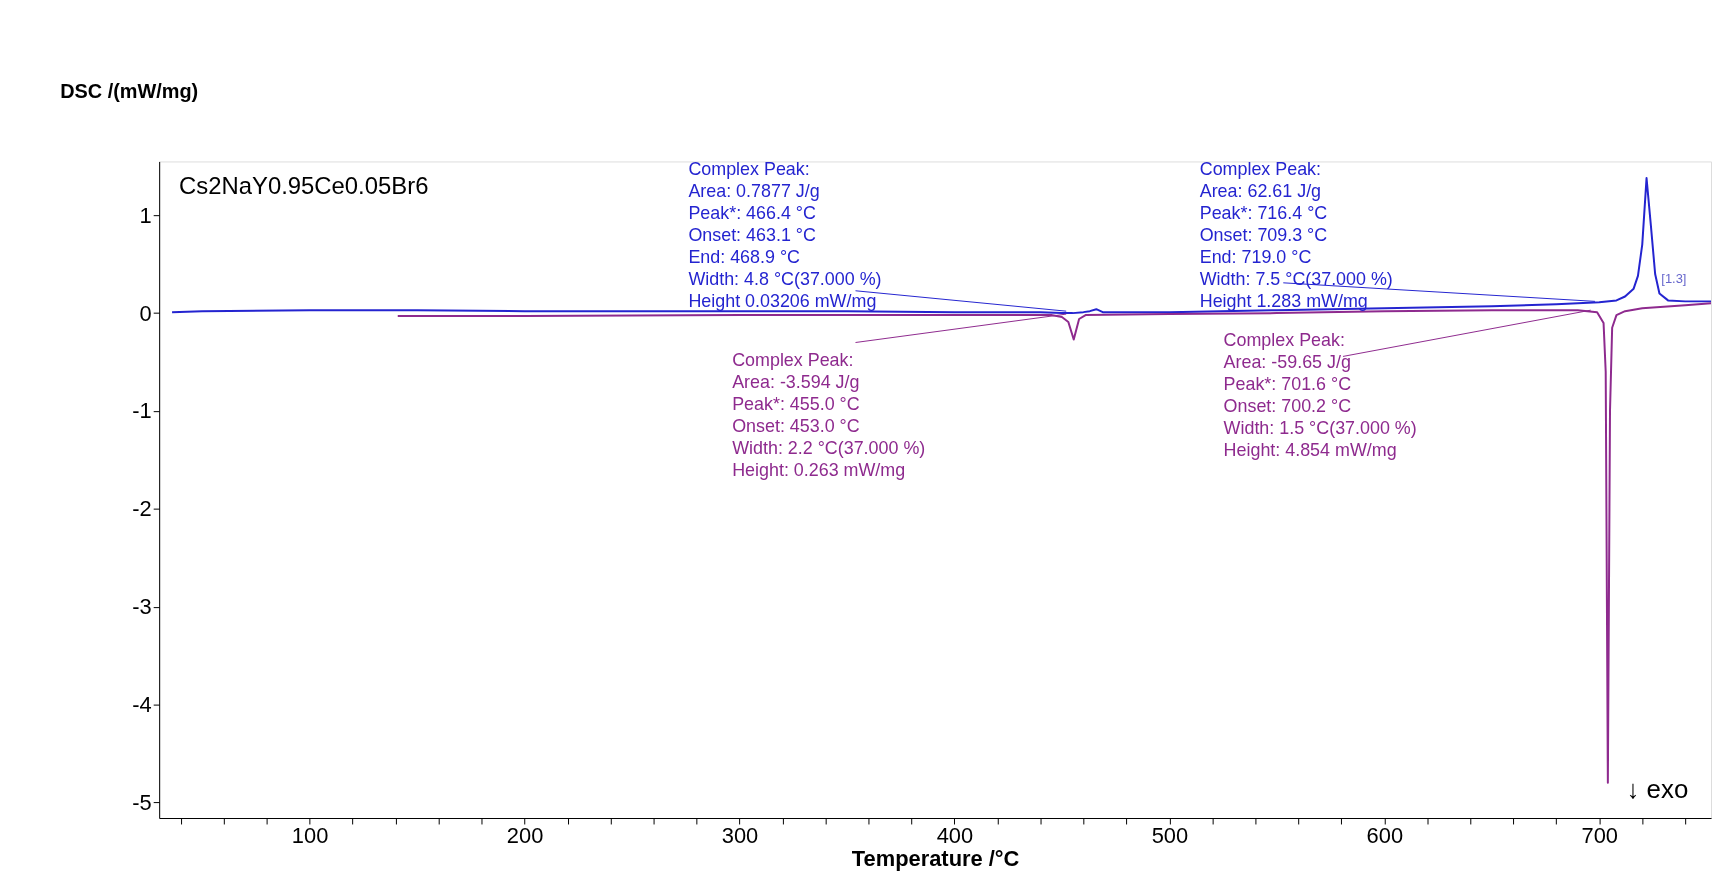  Describe the element at coordinates (525, 836) in the screenshot. I see `x-tick-label: 200` at that location.